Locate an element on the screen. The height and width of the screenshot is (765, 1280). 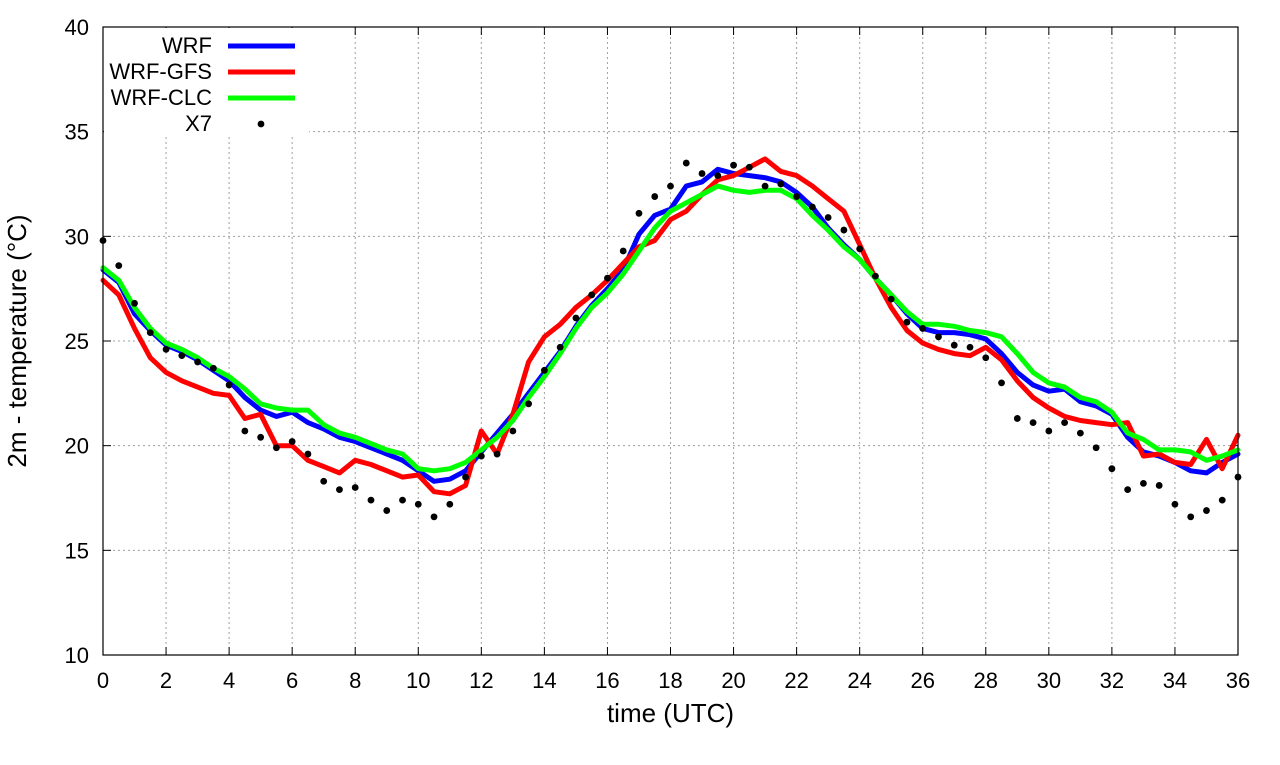
legend-label-x7: X7 is located at coordinates (198, 123).